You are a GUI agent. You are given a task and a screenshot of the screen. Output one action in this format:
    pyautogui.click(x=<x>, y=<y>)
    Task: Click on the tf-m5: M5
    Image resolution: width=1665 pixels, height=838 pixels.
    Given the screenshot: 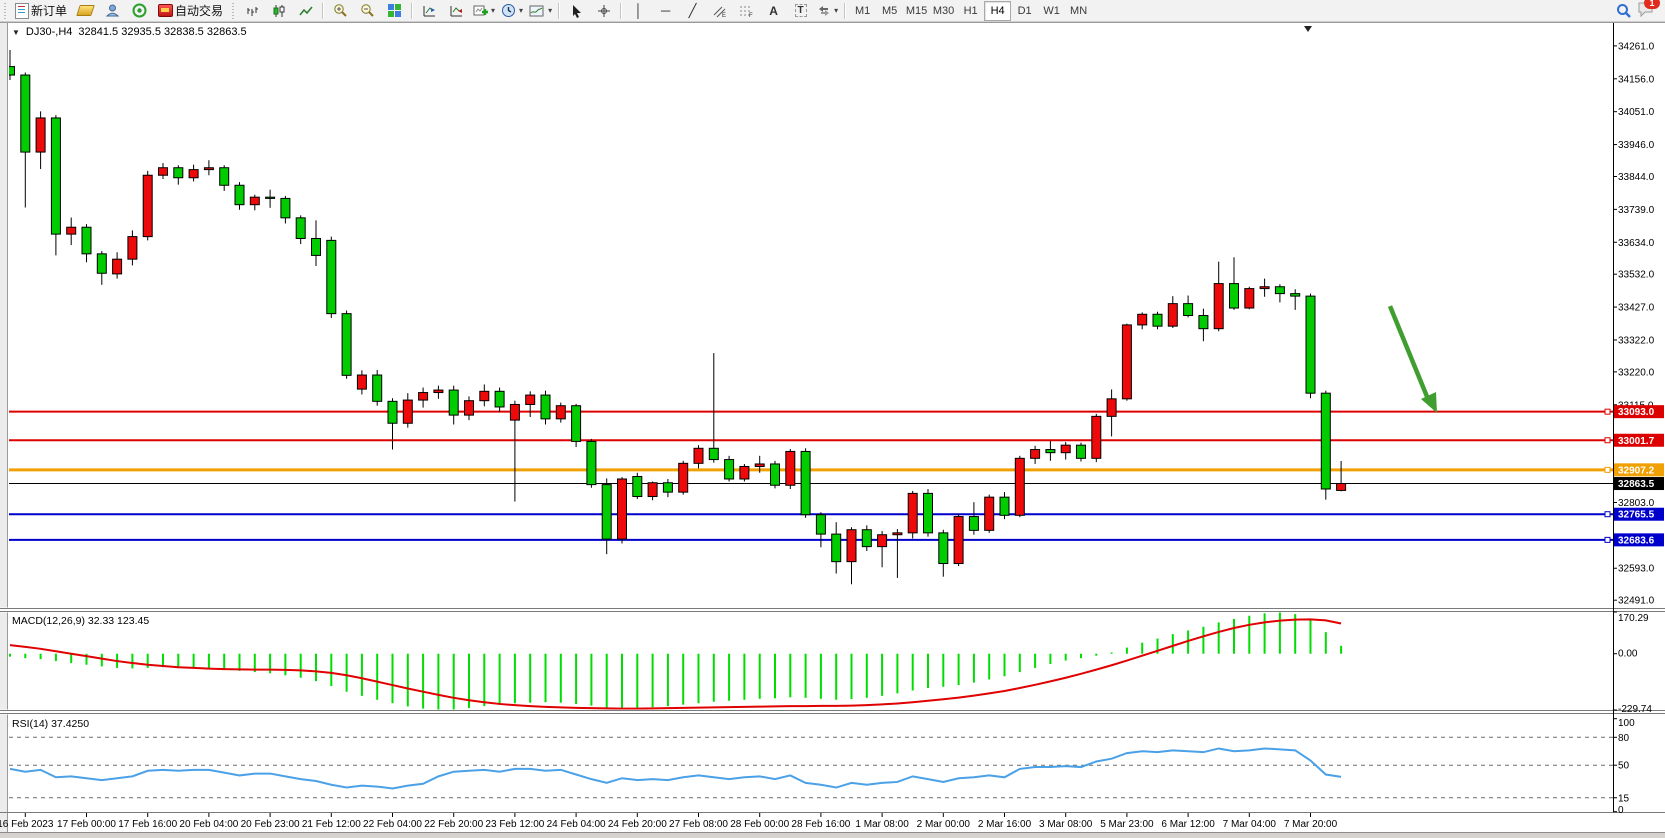 What is the action you would take?
    pyautogui.click(x=889, y=10)
    